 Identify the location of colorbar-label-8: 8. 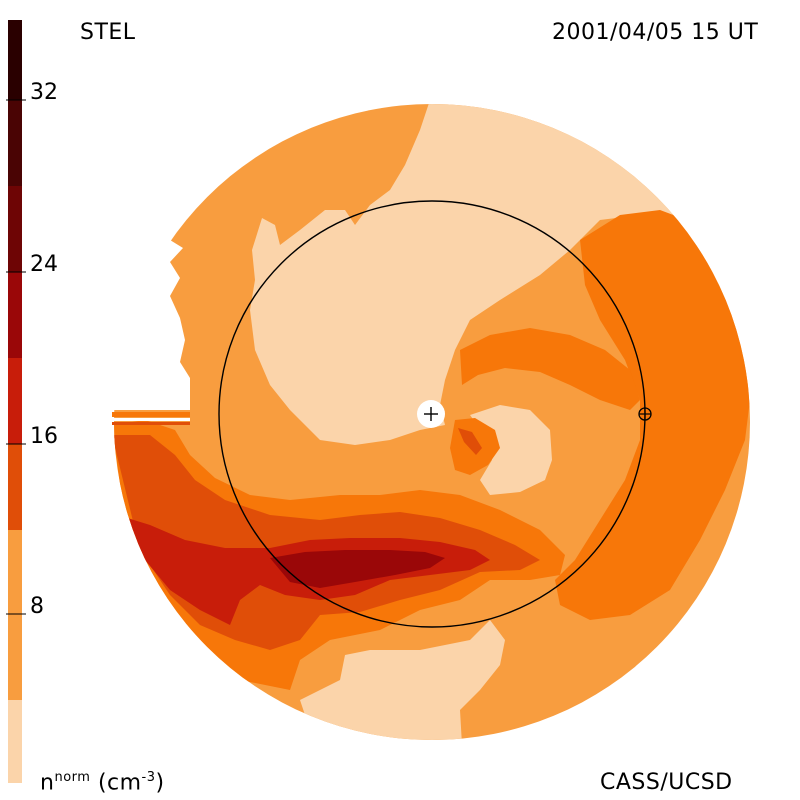
(37, 606).